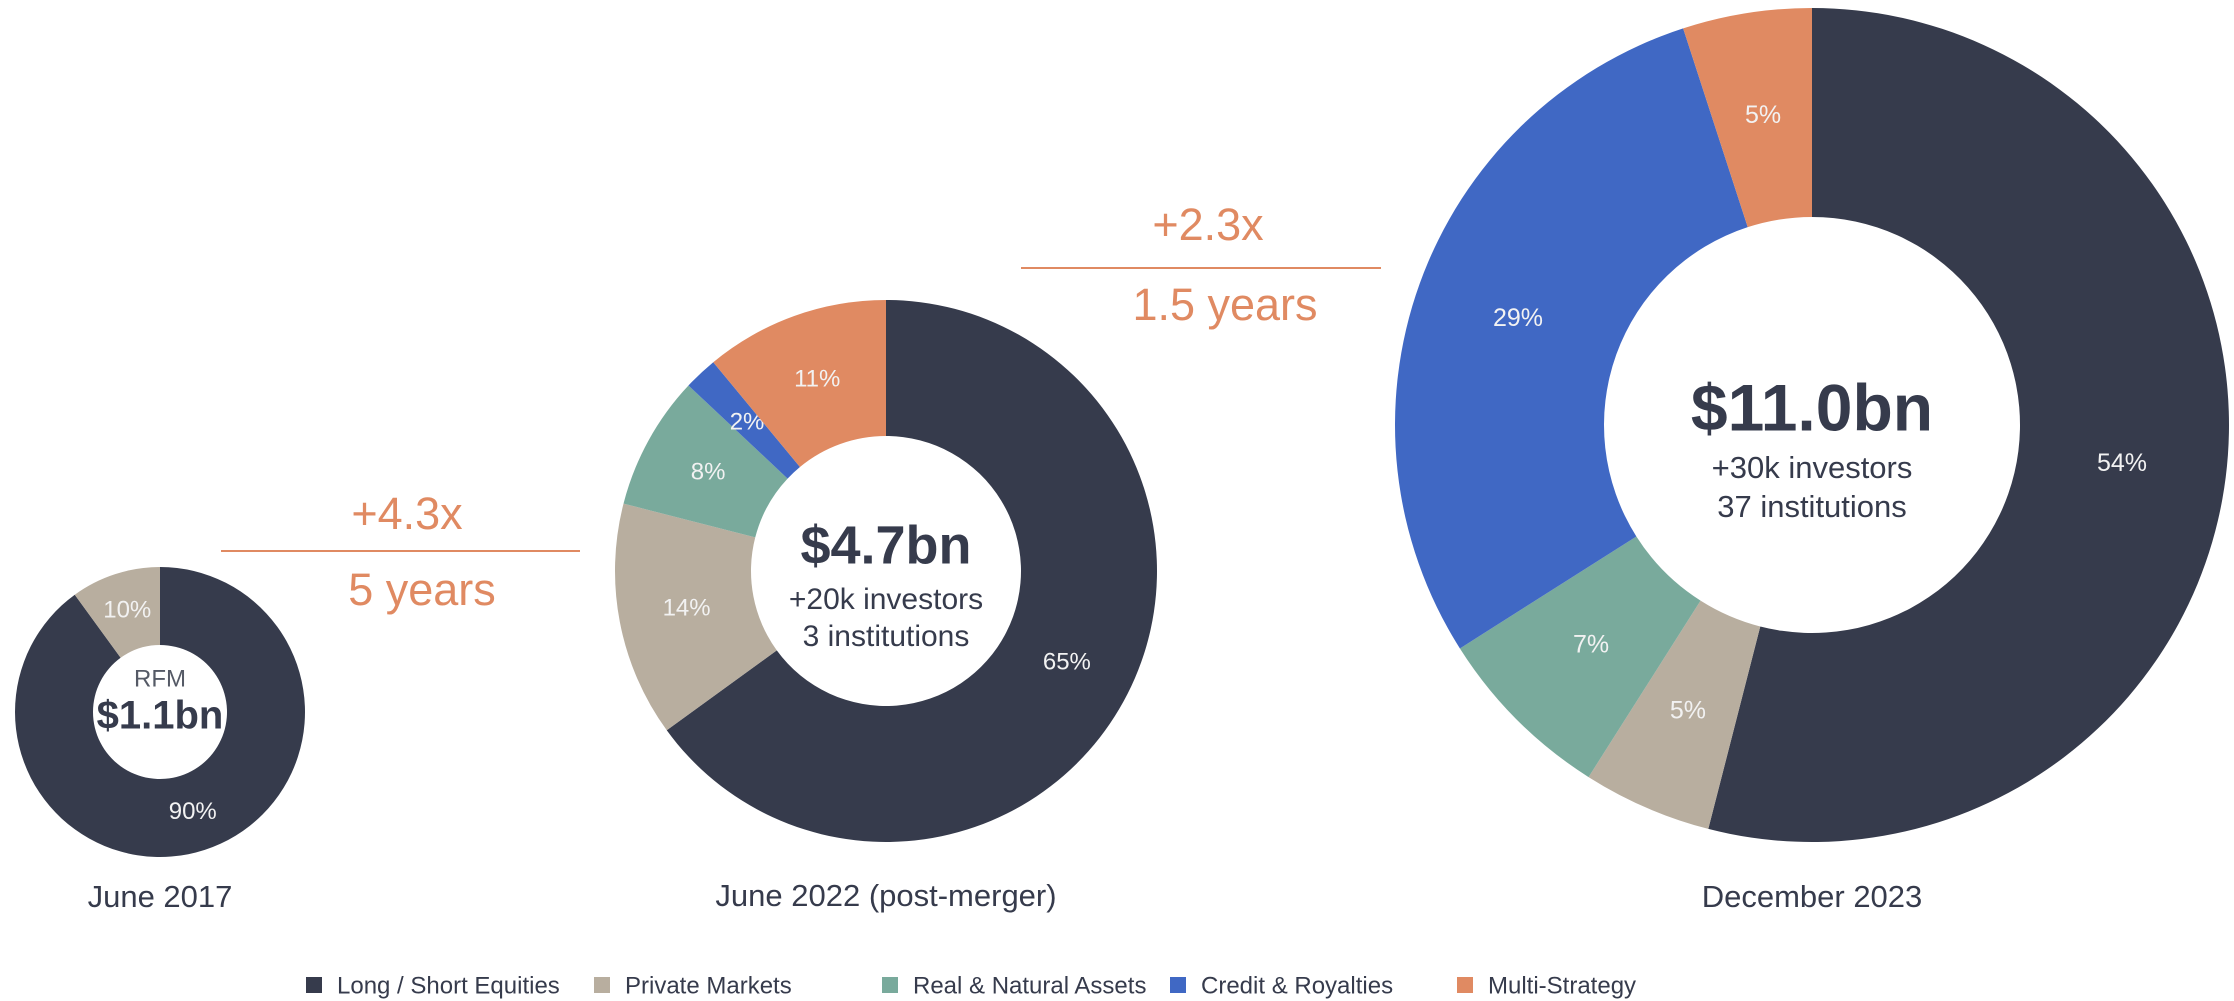 The image size is (2234, 1001). Describe the element at coordinates (817, 378) in the screenshot. I see `data-label: 11%` at that location.